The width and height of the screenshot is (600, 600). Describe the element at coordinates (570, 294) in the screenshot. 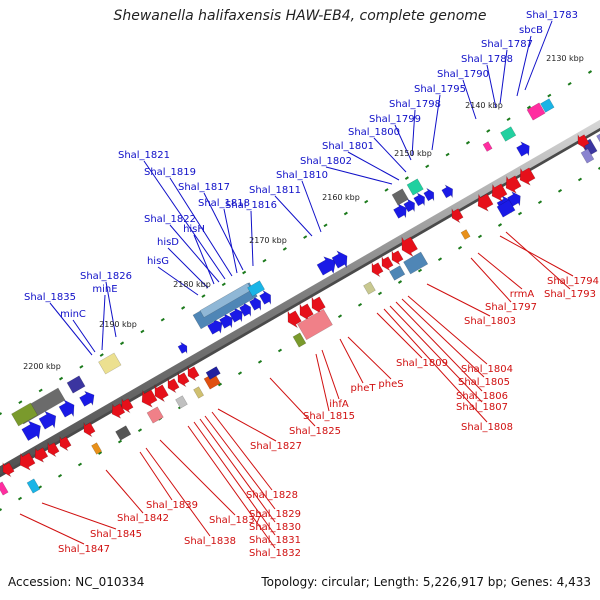

I see `reverse-gene-label: Shal_1793` at that location.